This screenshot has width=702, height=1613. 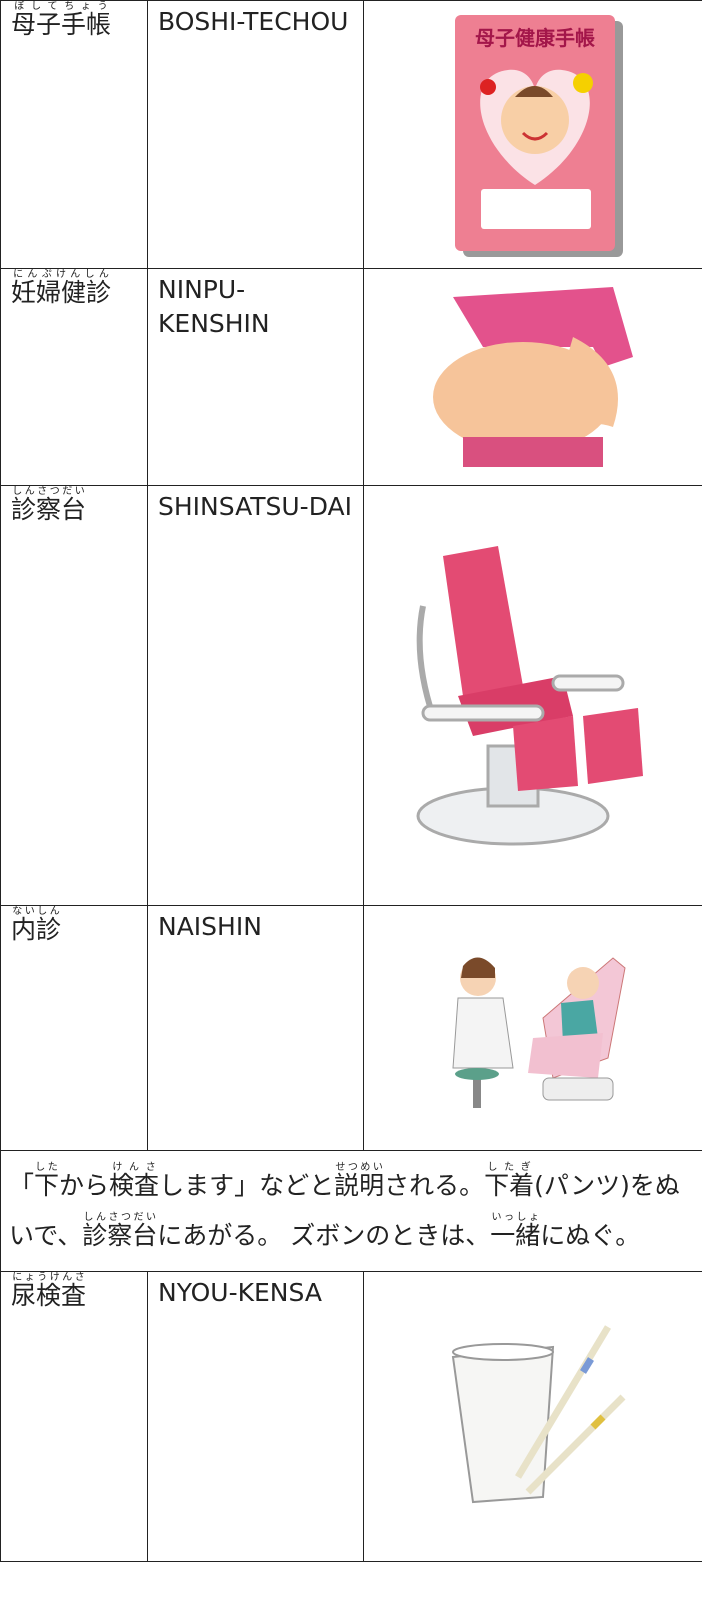 What do you see at coordinates (539, 135) in the screenshot?
I see `boshi-techou-illustration: 母子健康手帳` at bounding box center [539, 135].